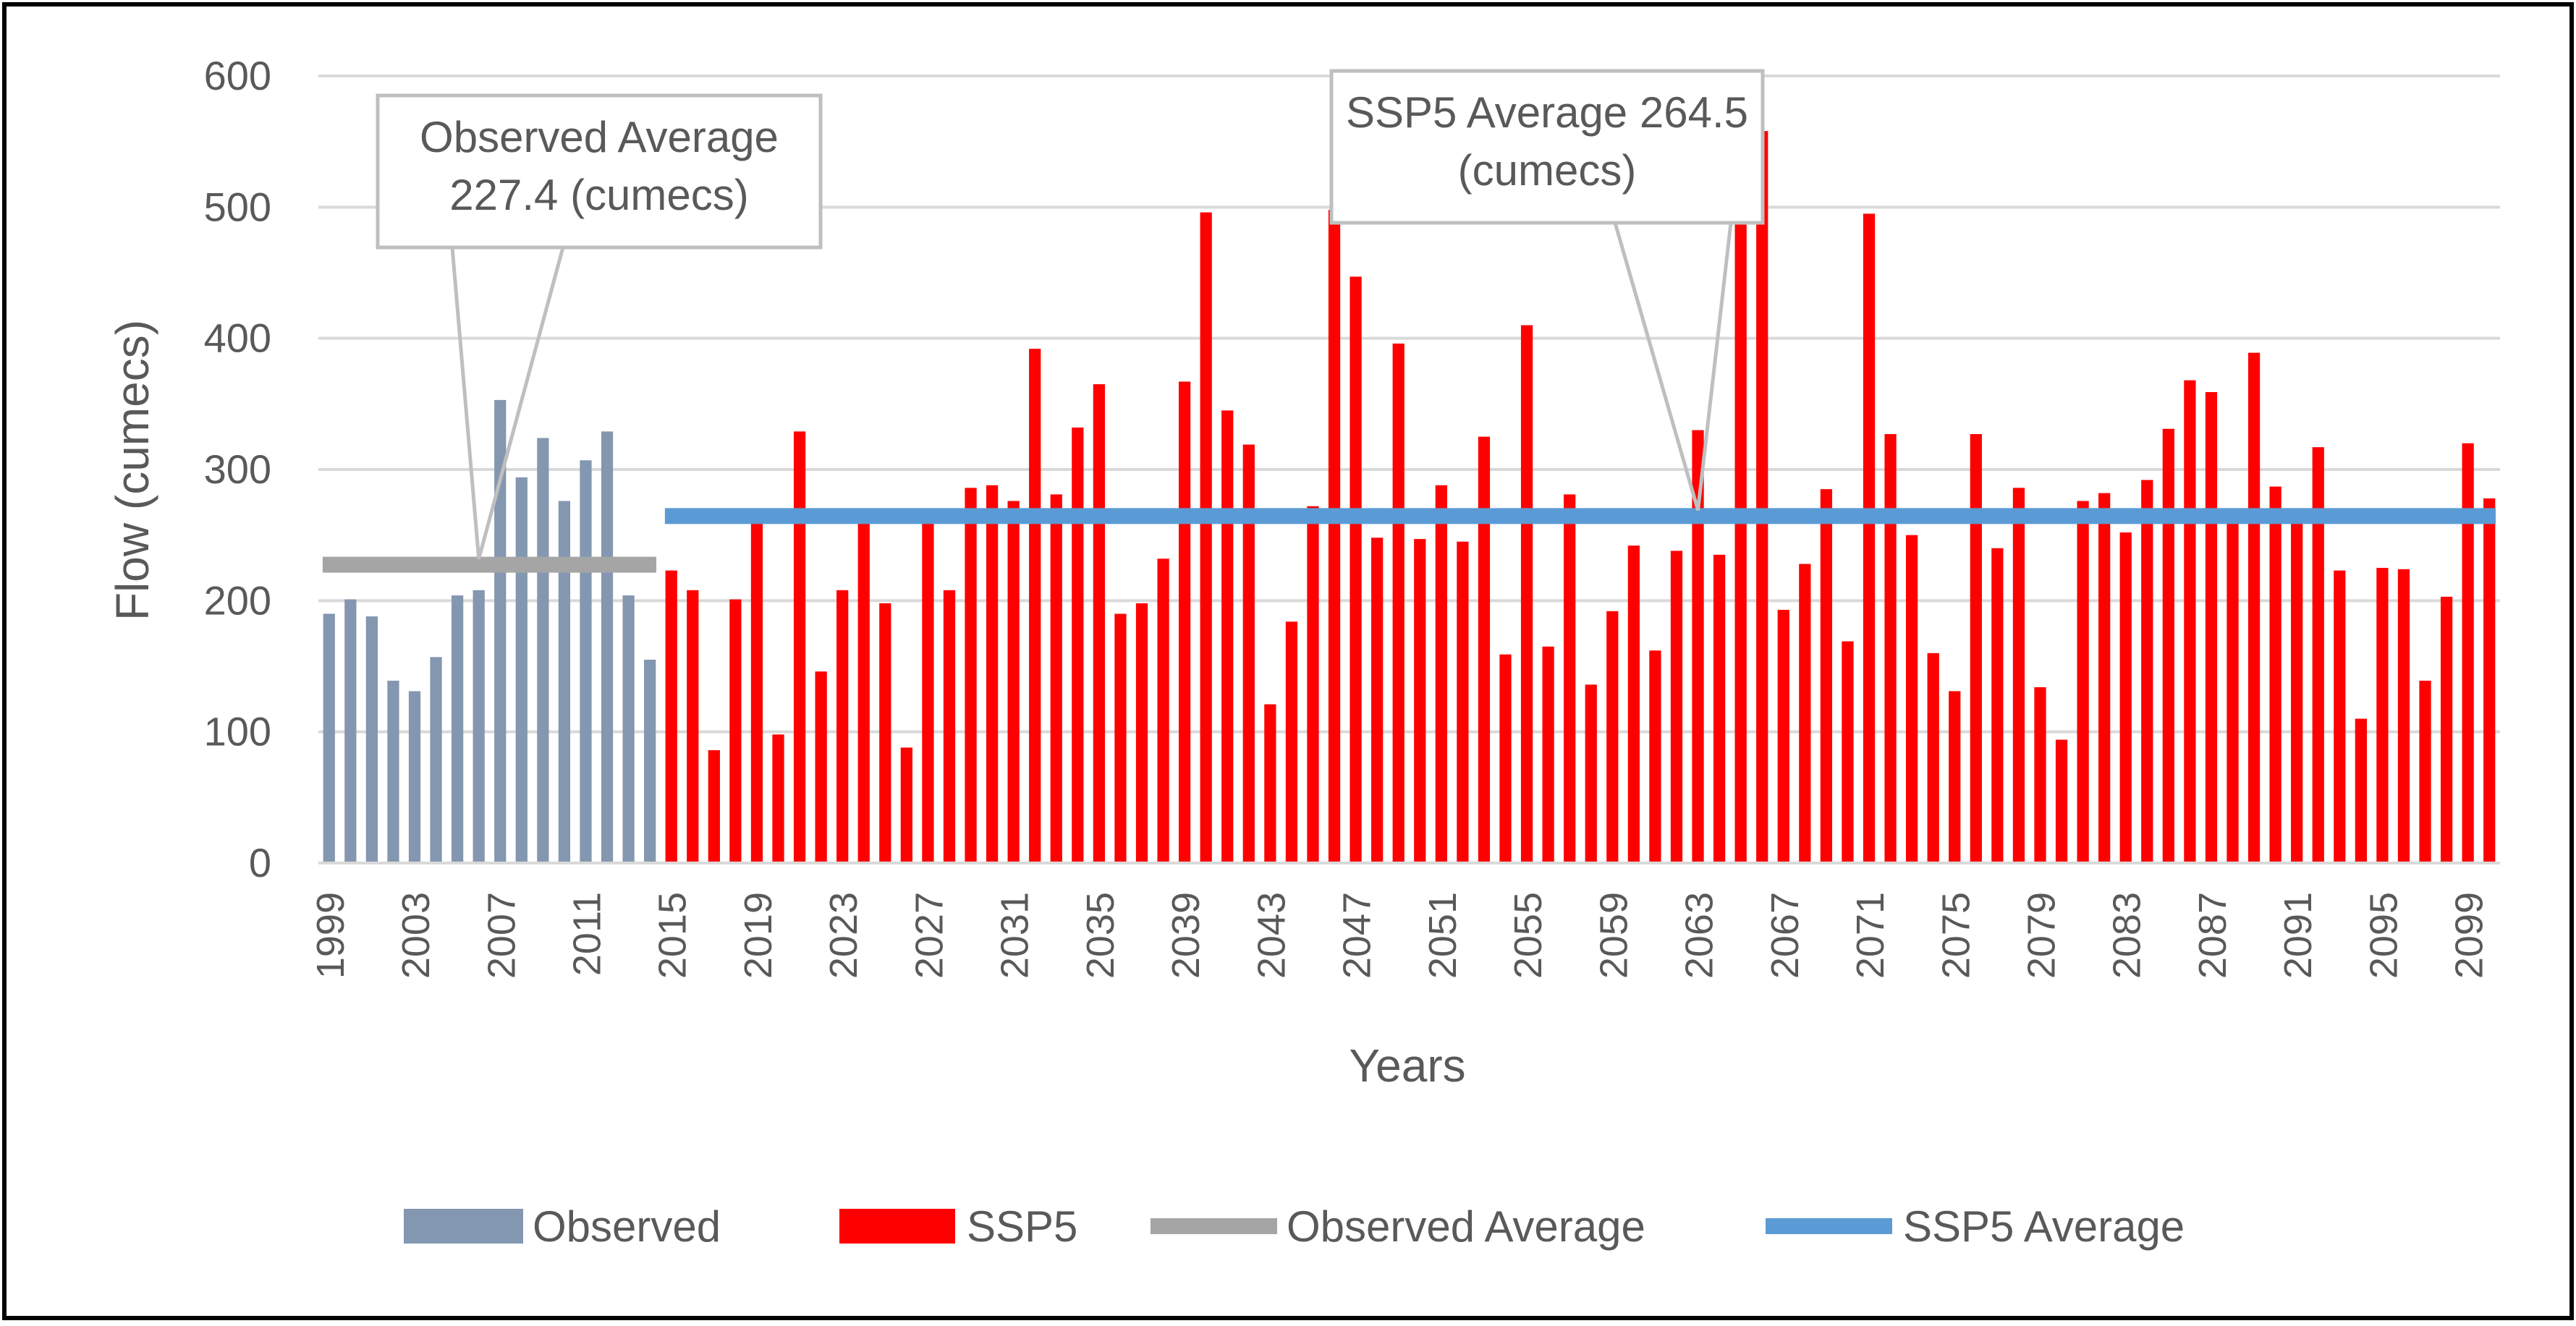 This screenshot has width=2576, height=1326. Describe the element at coordinates (2041, 936) in the screenshot. I see `x-tick-label: 2079` at that location.